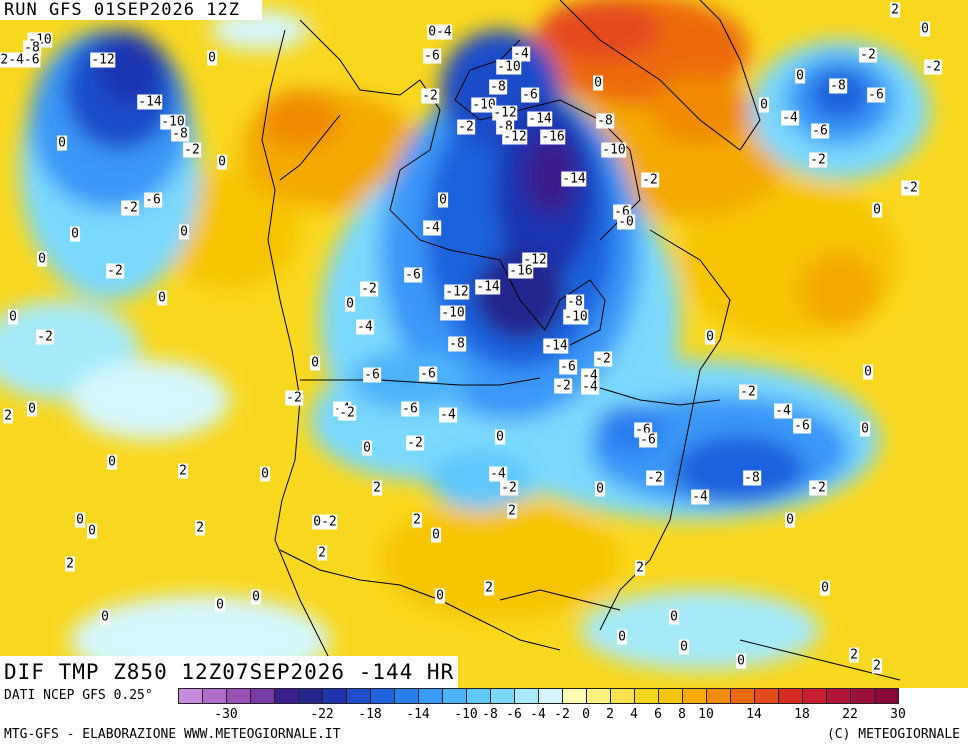 This screenshot has height=745, width=968. Describe the element at coordinates (20, 60) in the screenshot. I see `contour-label: 2-4-6` at that location.